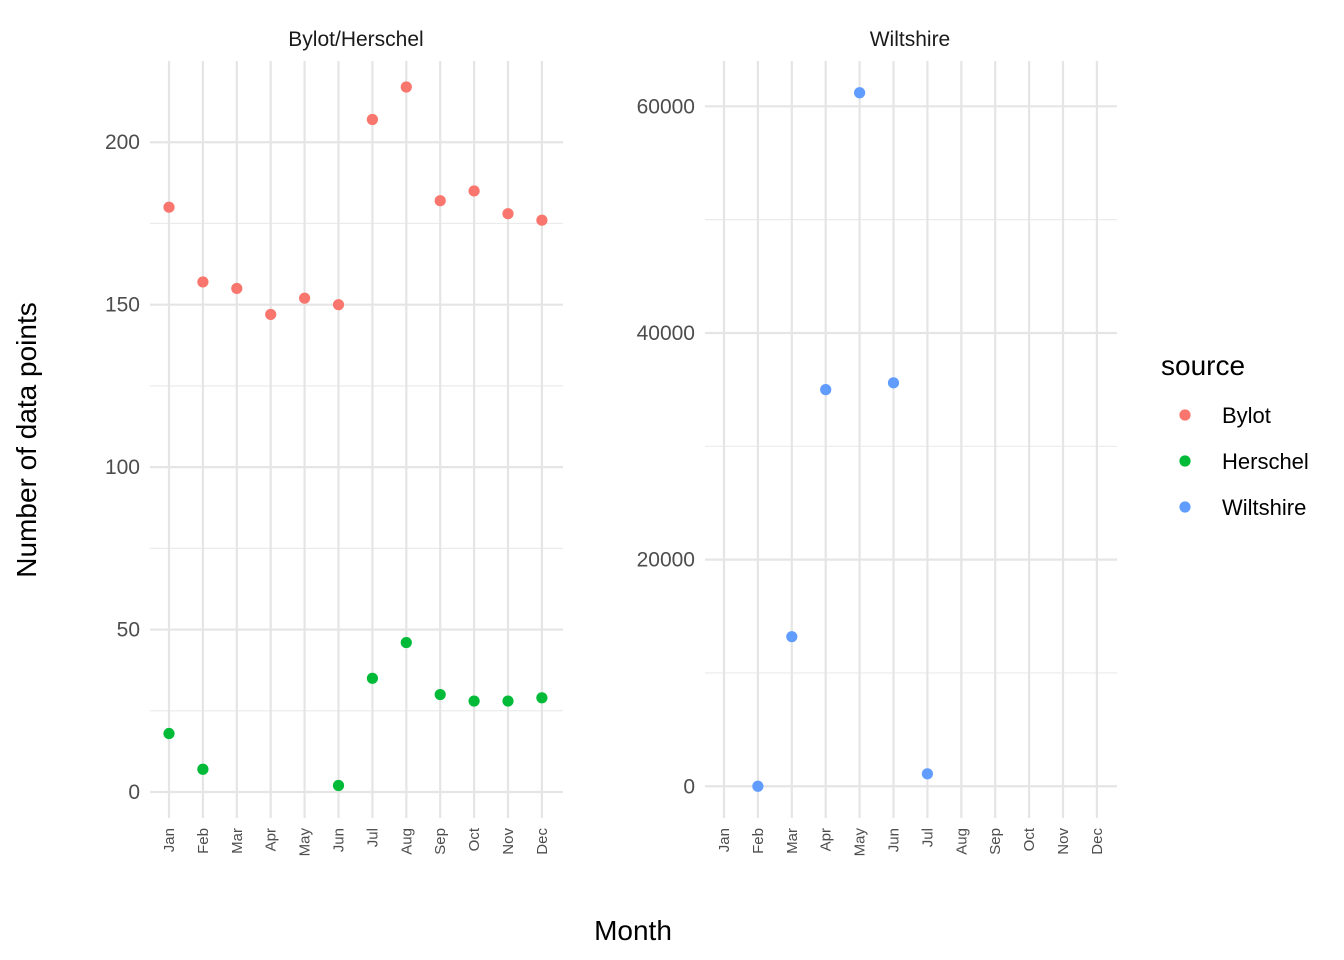  What do you see at coordinates (633, 930) in the screenshot?
I see `x-axis-title: Month` at bounding box center [633, 930].